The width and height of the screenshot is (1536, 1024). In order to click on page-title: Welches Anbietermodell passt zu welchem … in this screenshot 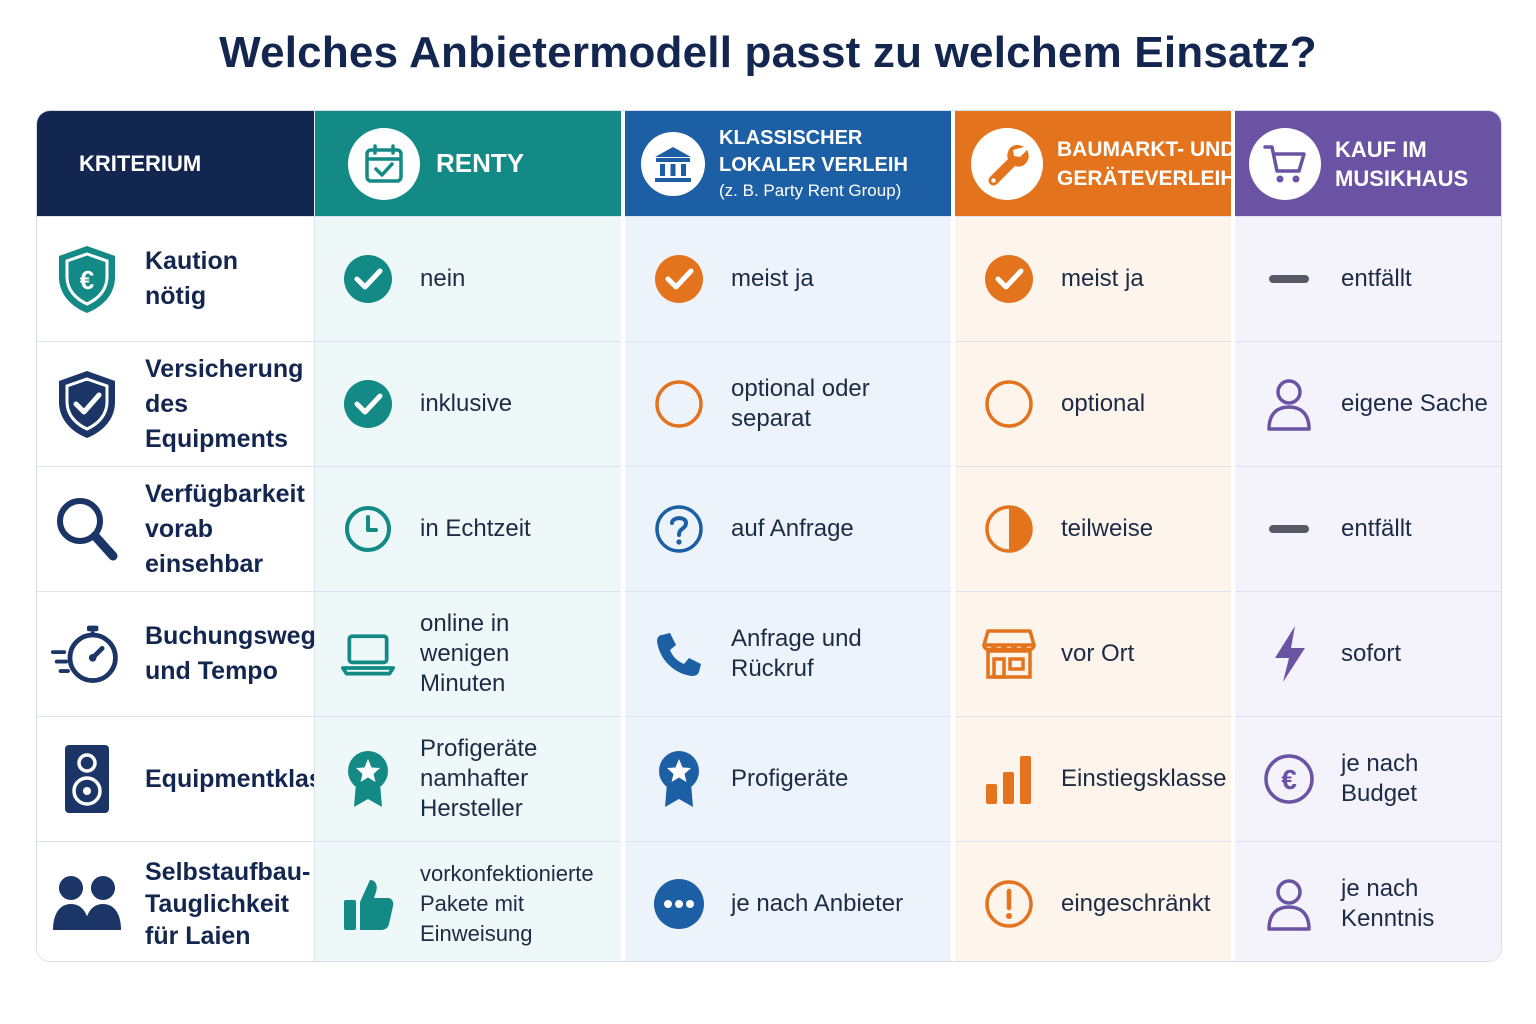, I will do `click(768, 52)`.